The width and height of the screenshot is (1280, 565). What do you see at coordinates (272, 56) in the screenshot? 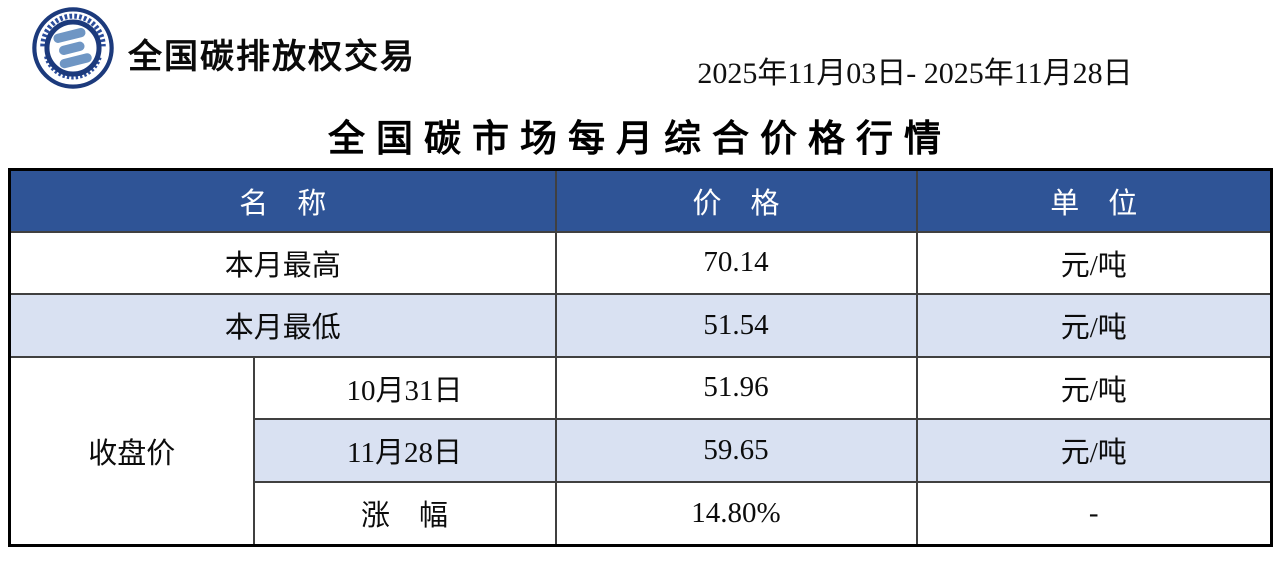
I see `brand-name: 全国碳排放权交易` at bounding box center [272, 56].